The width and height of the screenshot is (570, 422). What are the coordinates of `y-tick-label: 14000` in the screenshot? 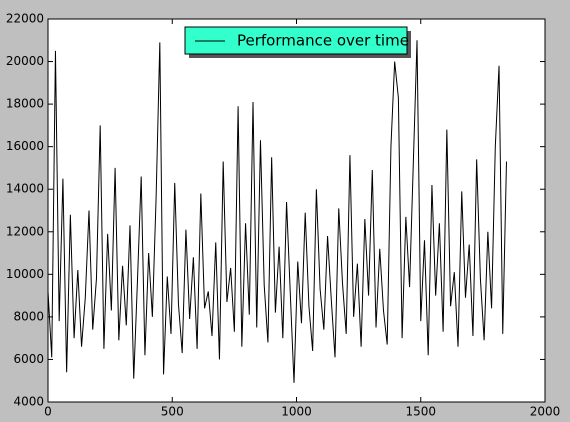 It's located at (25, 189).